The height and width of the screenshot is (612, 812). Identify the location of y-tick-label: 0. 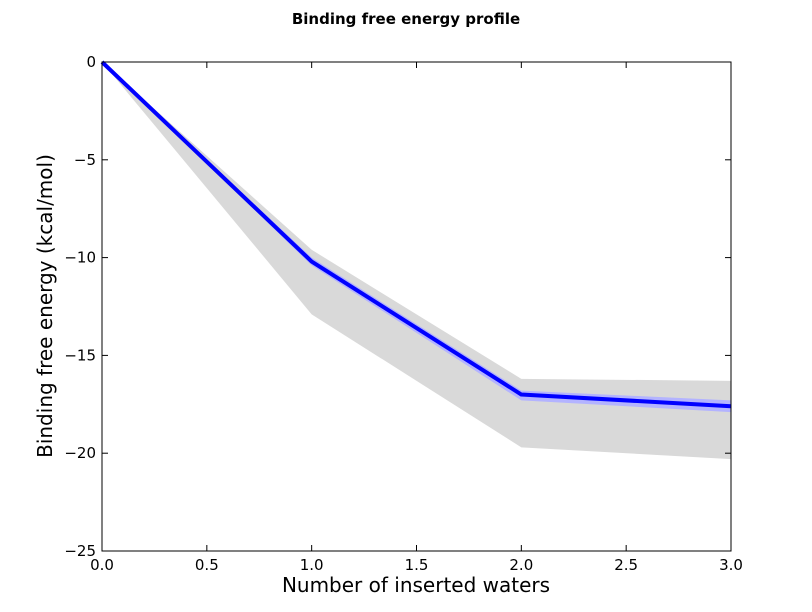
(91, 62).